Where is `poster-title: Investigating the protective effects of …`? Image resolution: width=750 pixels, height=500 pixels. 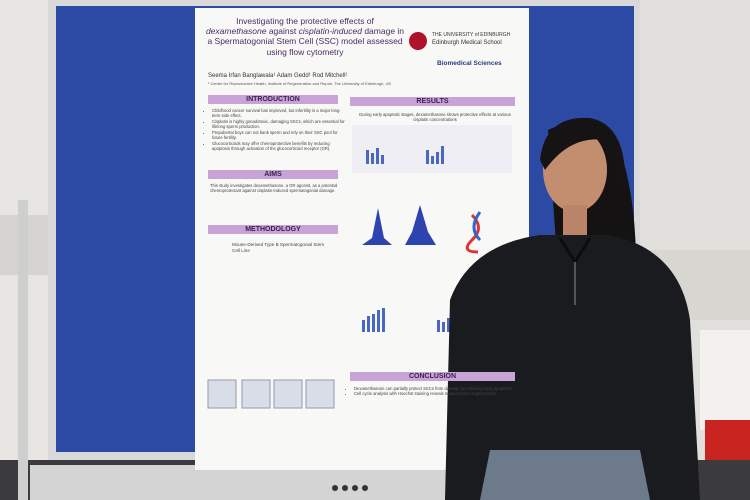
poster-title: Investigating the protective effects of … is located at coordinates (305, 36).